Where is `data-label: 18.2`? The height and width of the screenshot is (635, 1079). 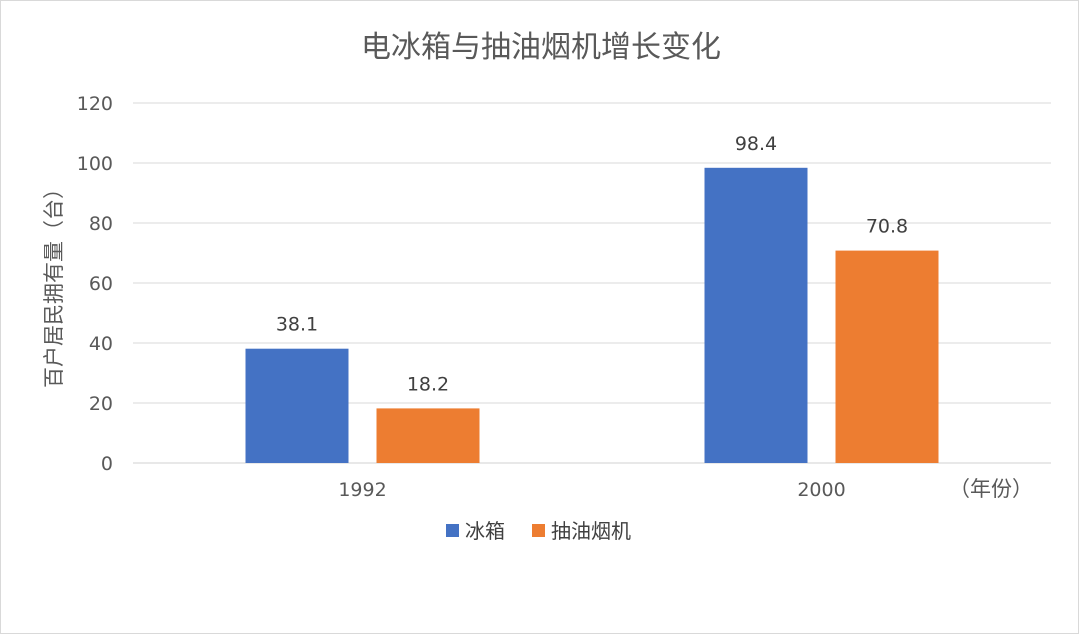 data-label: 18.2 is located at coordinates (428, 384).